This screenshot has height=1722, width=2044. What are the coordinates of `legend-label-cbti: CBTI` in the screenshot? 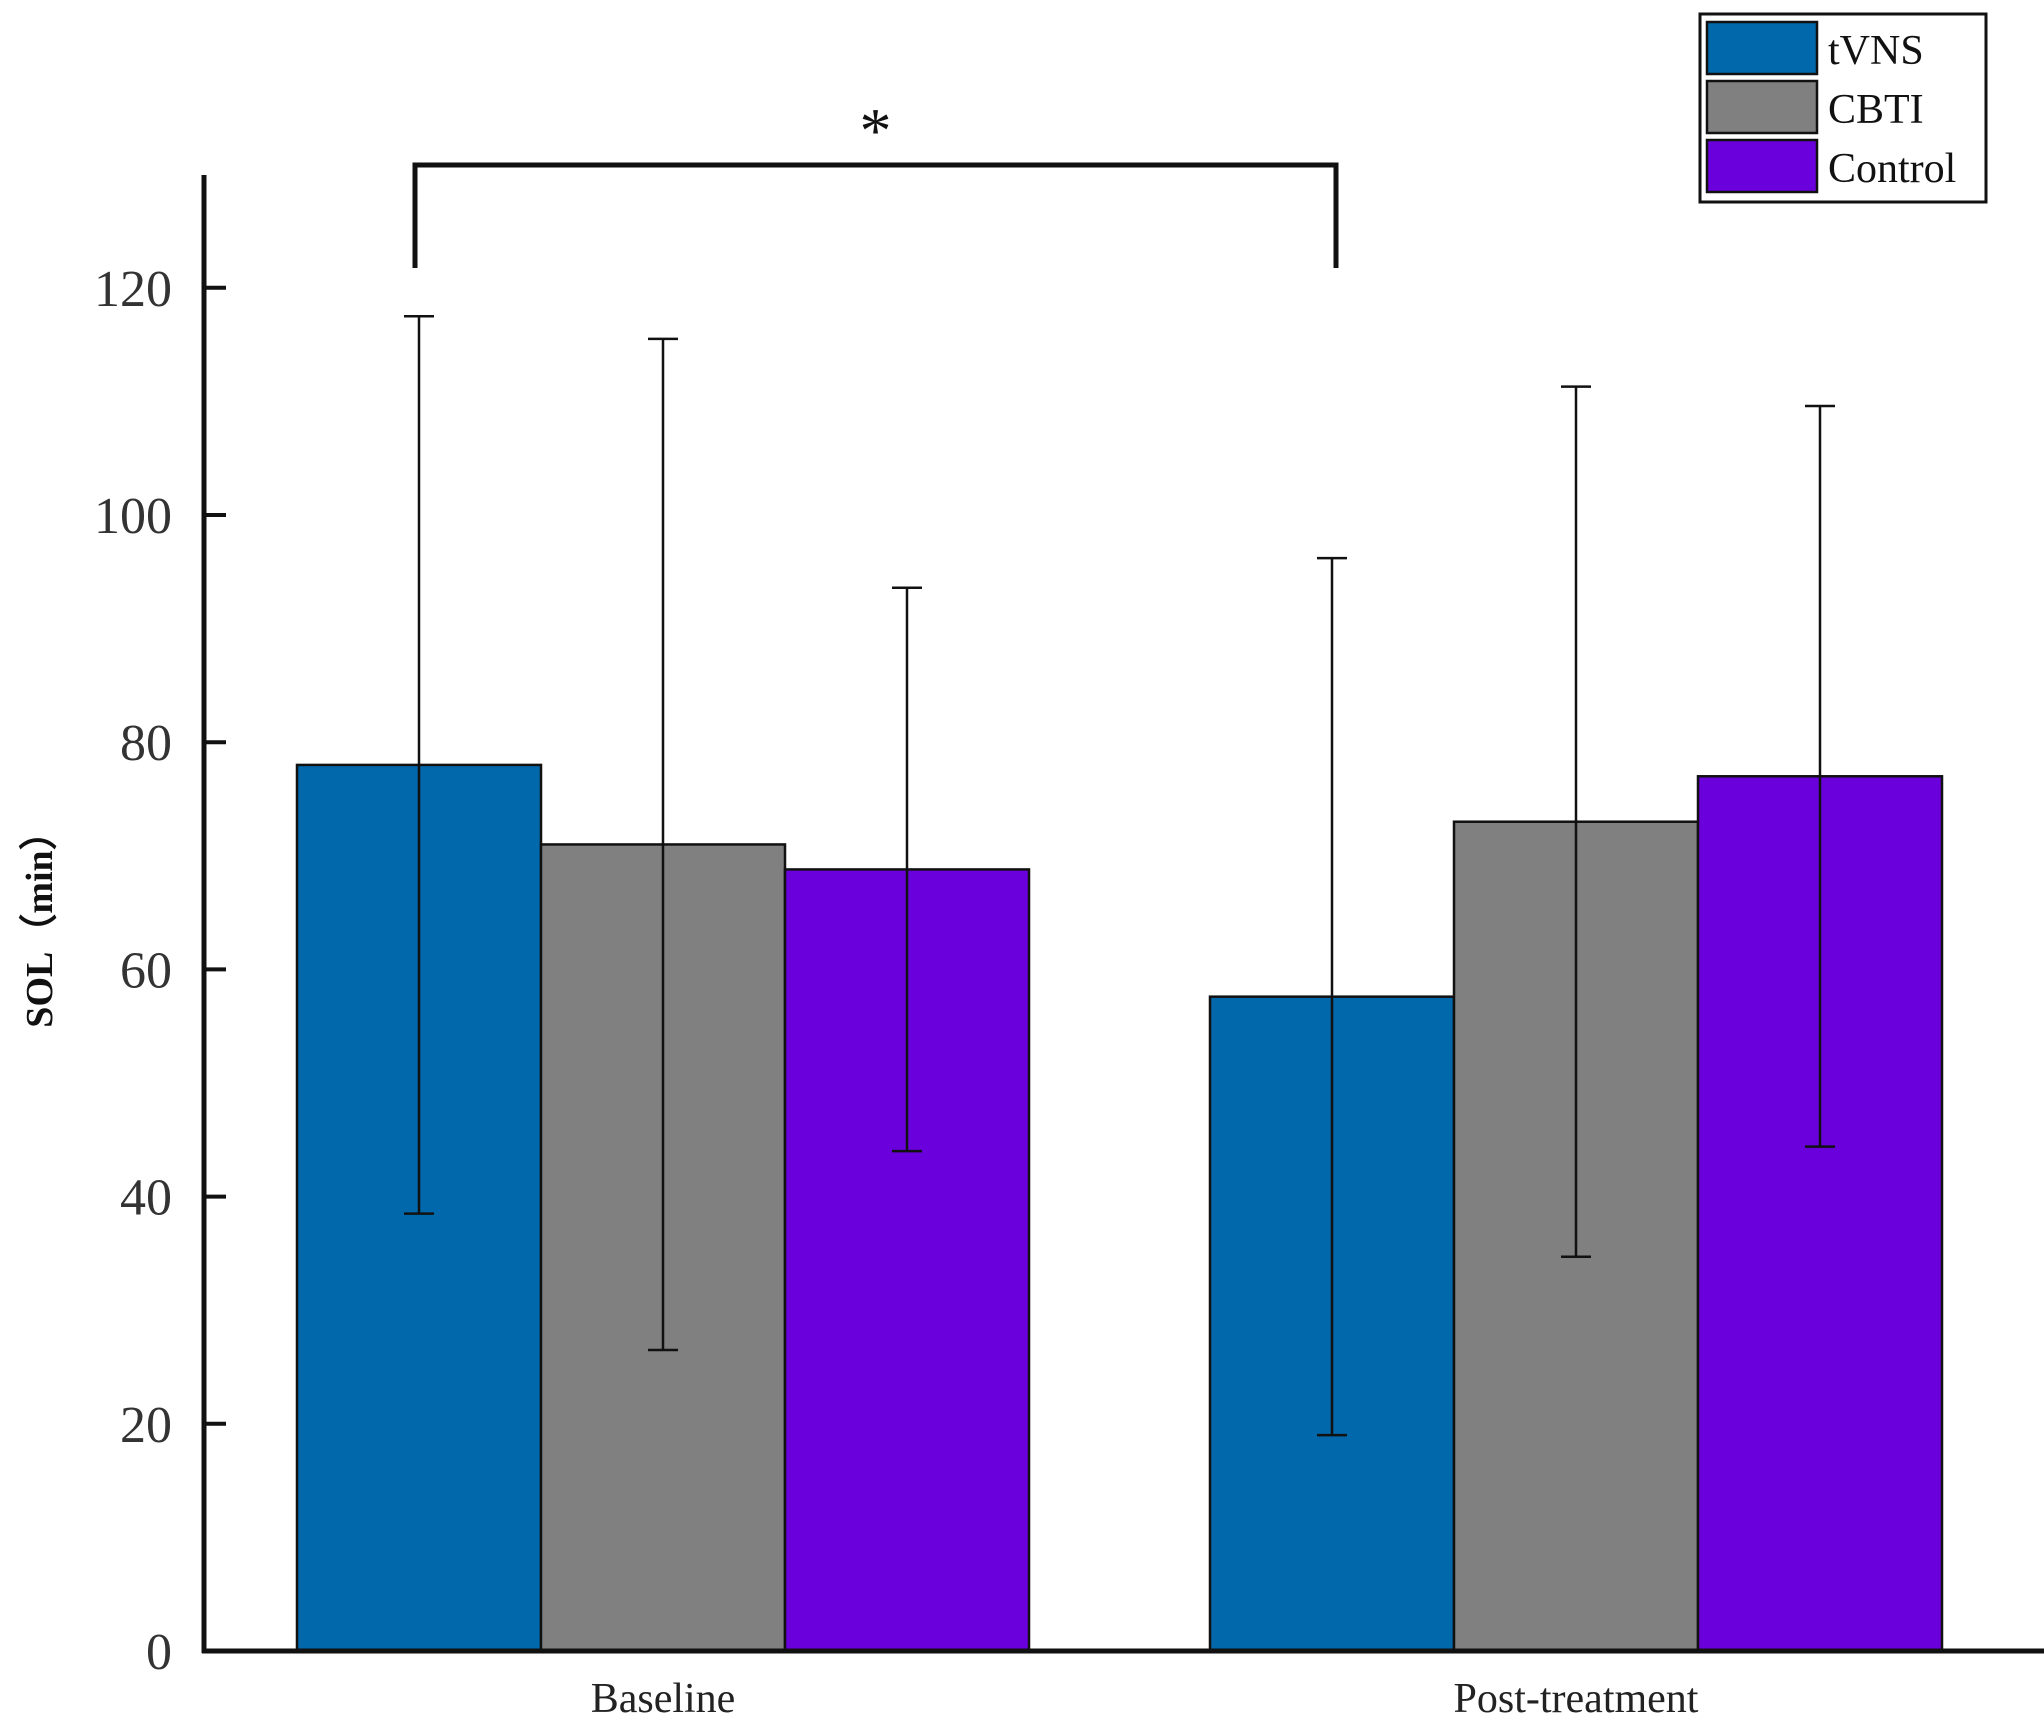 It's located at (1876, 110).